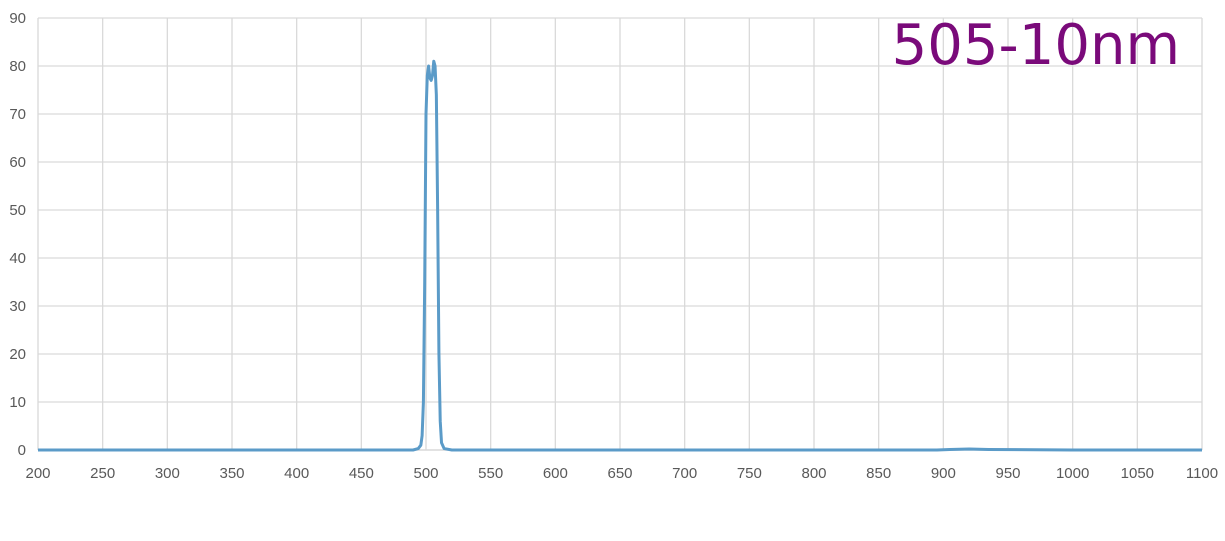 This screenshot has height=541, width=1225. Describe the element at coordinates (17, 210) in the screenshot. I see `y-tick-label: 50` at that location.